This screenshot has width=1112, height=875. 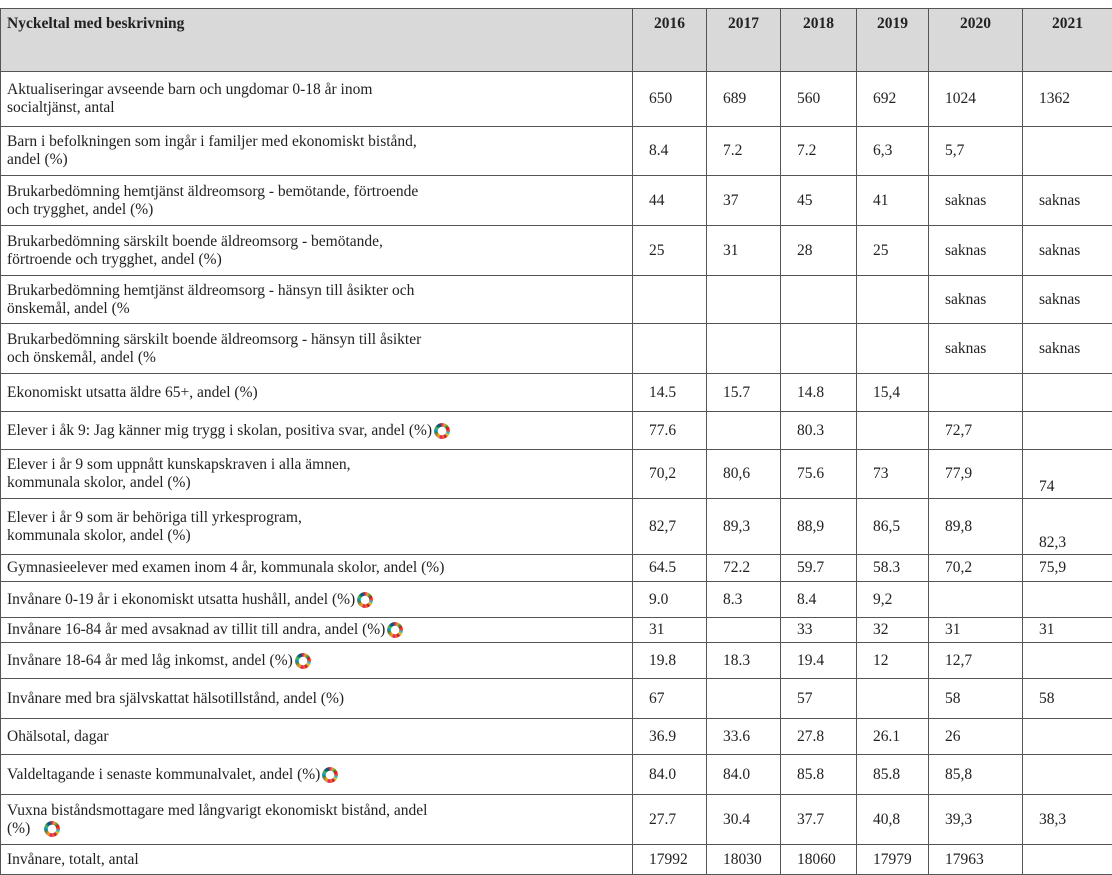 I want to click on value-cell: 27.8, so click(x=819, y=737).